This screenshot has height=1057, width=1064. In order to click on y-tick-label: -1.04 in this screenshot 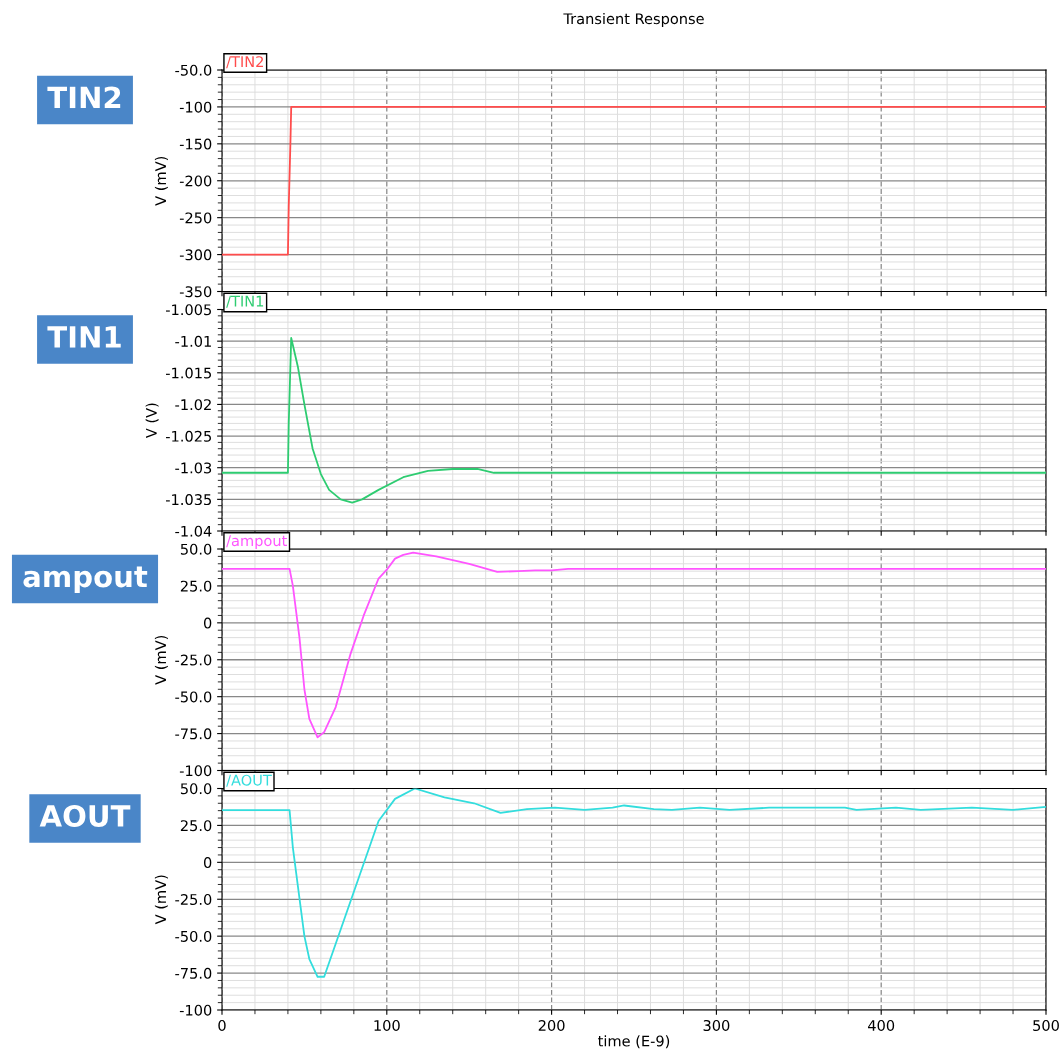, I will do `click(193, 531)`.